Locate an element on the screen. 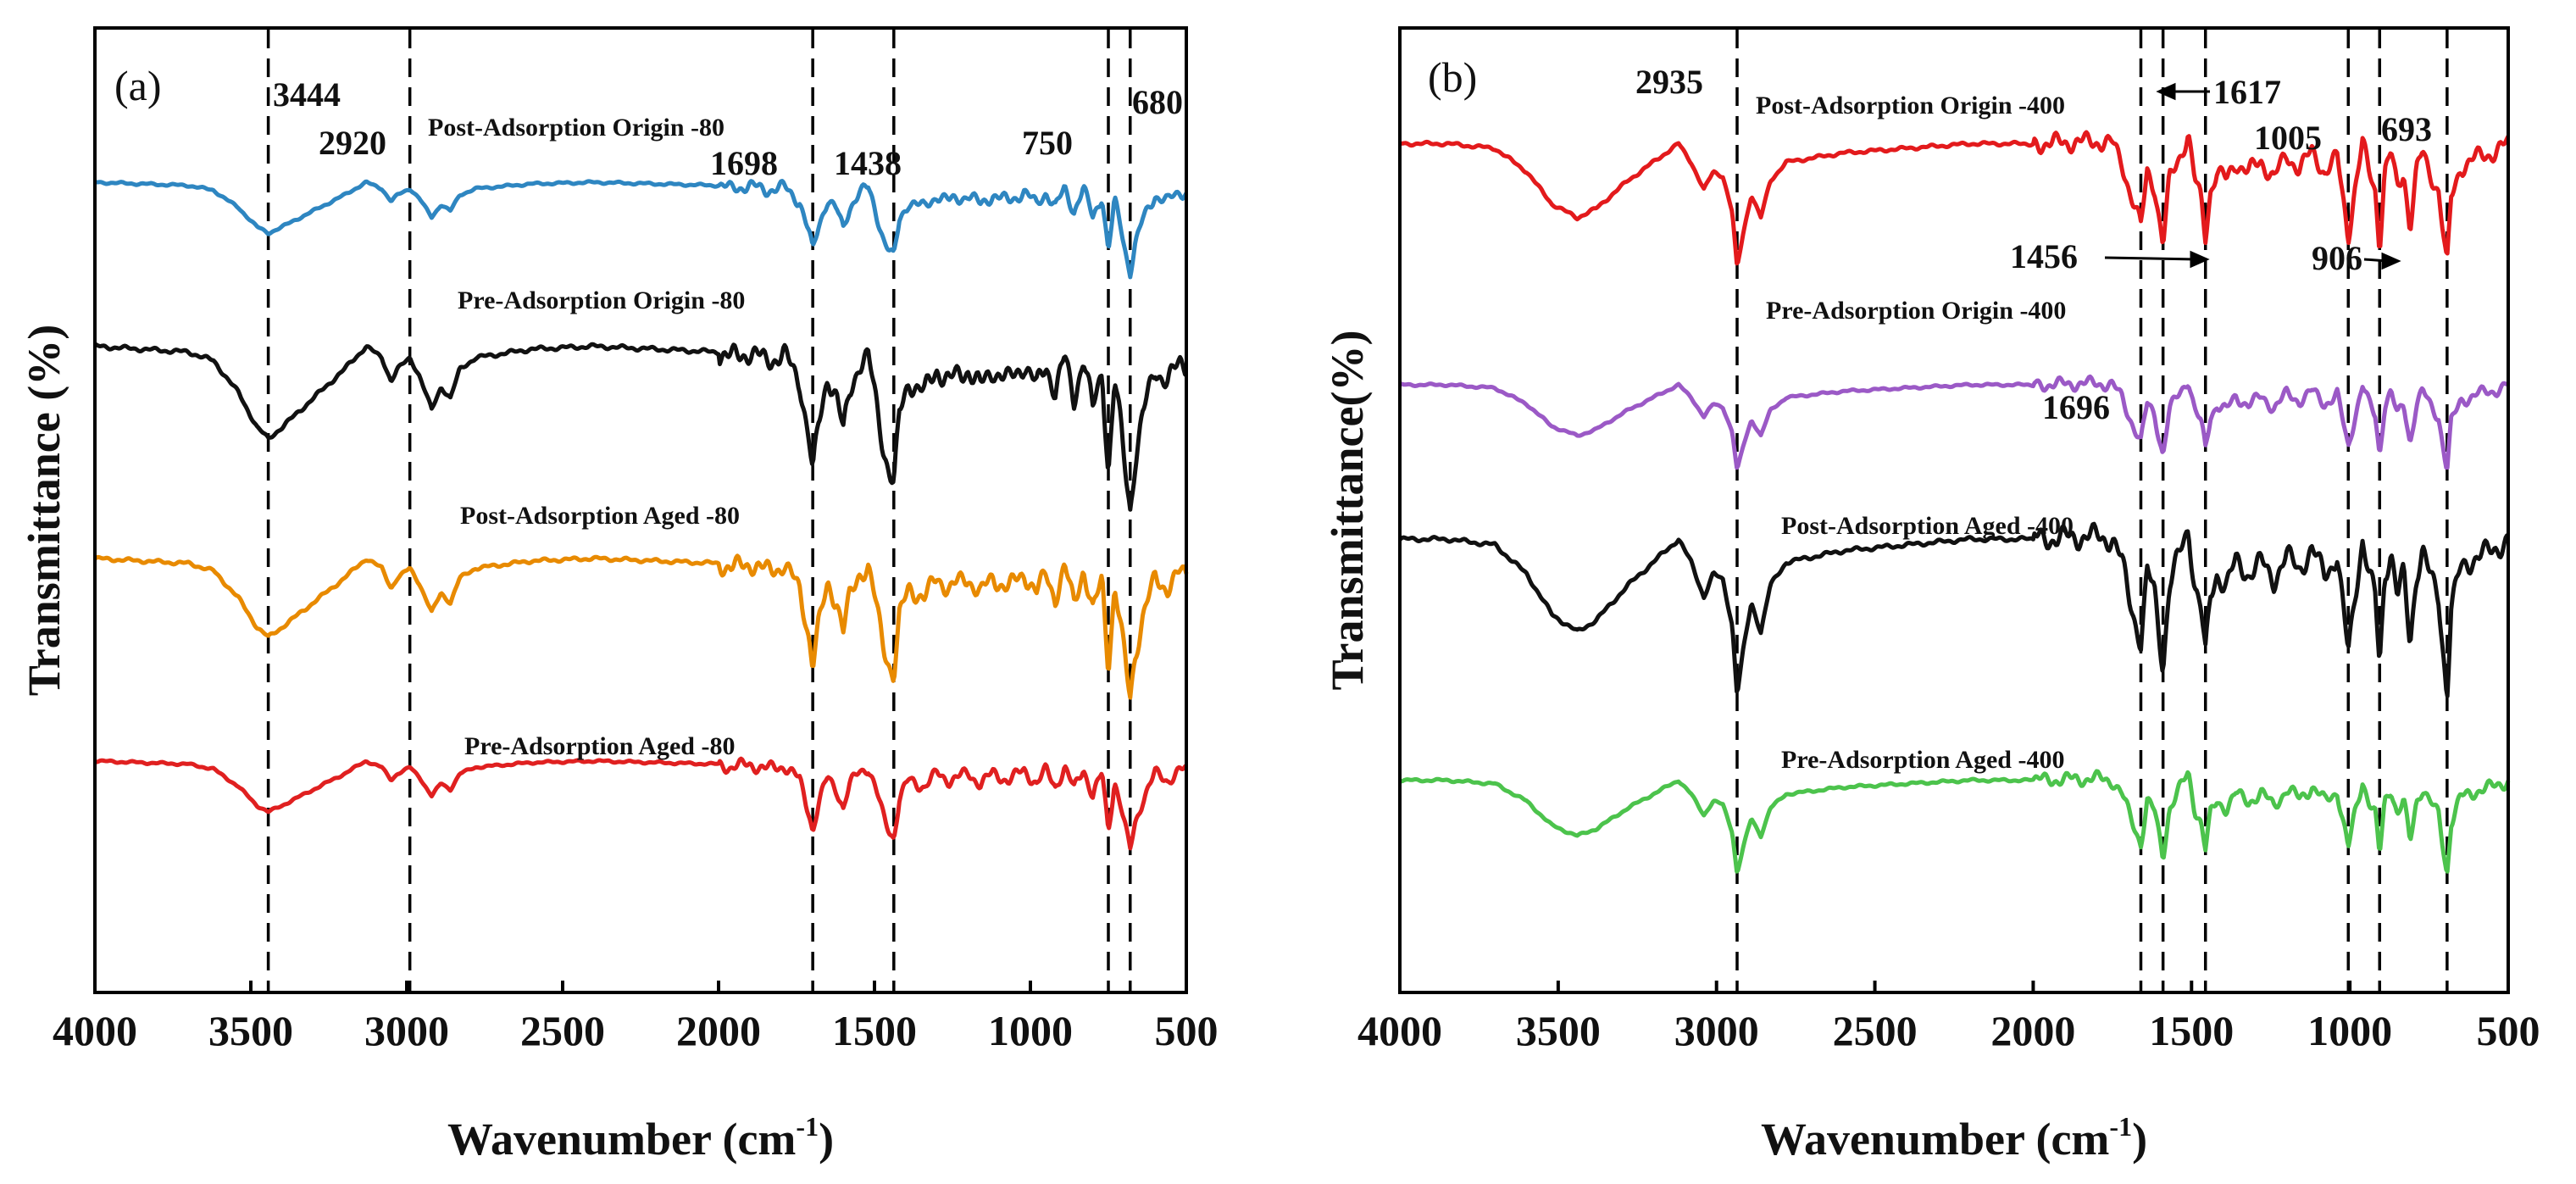 The height and width of the screenshot is (1184, 2576). peak-label-1456: 1456 is located at coordinates (2044, 256).